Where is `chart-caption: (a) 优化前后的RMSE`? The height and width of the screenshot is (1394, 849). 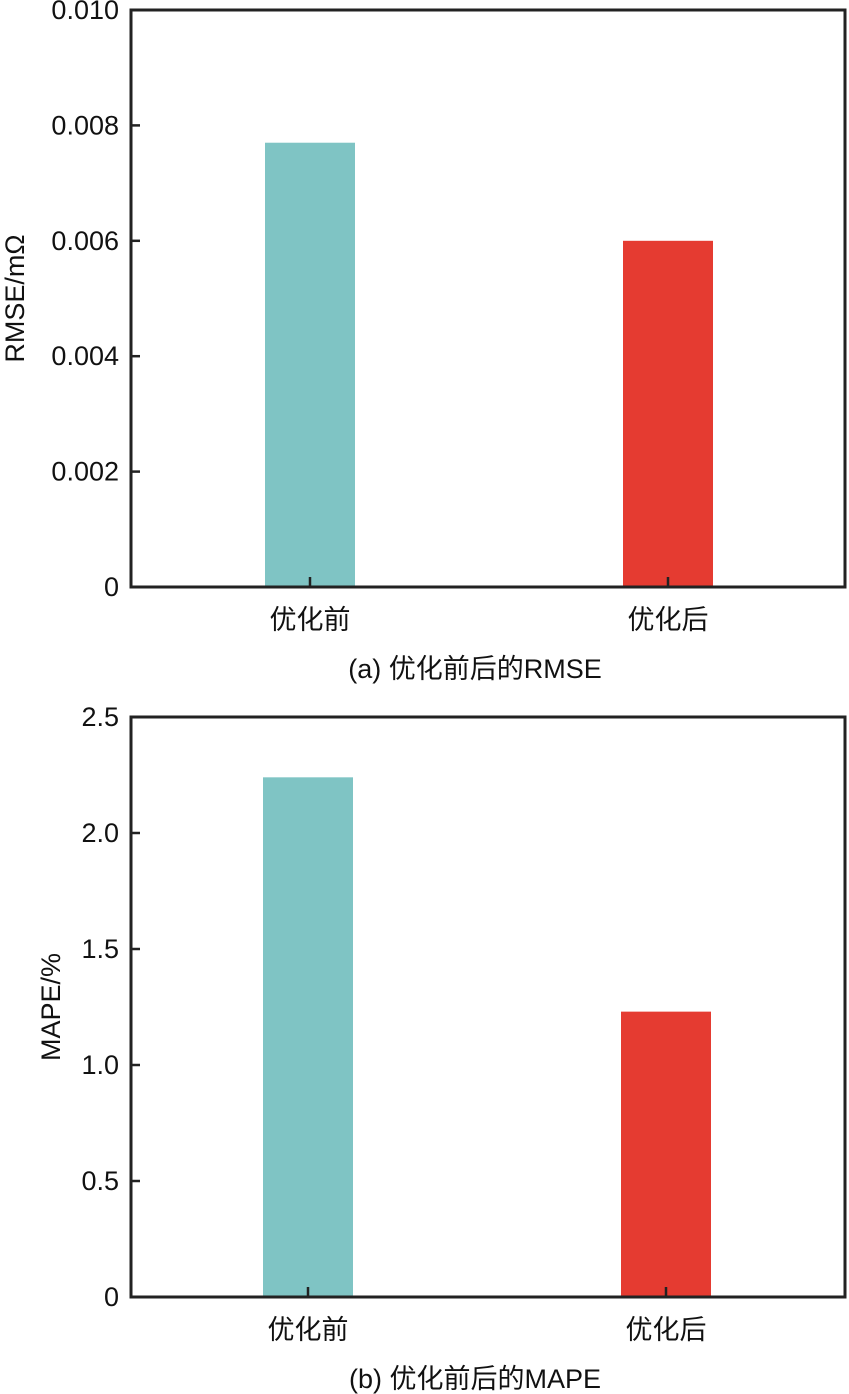
chart-caption: (a) 优化前后的RMSE is located at coordinates (475, 669).